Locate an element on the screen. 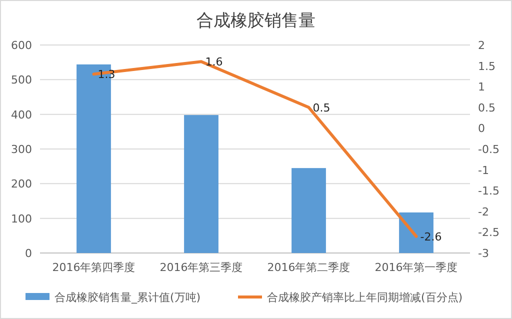  y-tick-label: 400 is located at coordinates (21, 115).